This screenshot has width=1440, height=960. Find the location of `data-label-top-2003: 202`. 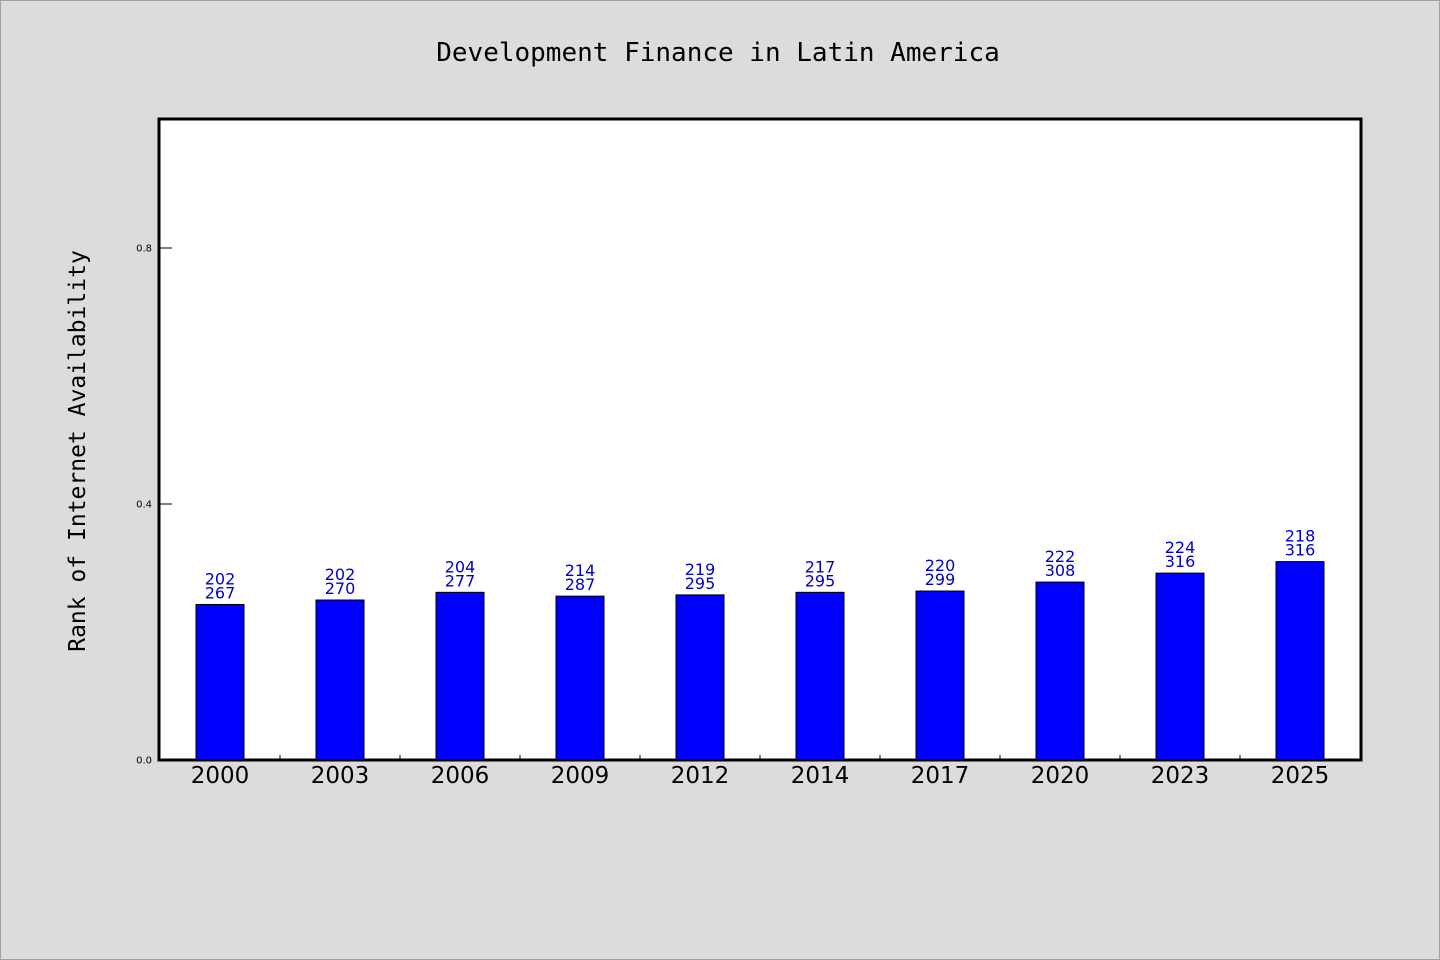

data-label-top-2003: 202 is located at coordinates (340, 574).